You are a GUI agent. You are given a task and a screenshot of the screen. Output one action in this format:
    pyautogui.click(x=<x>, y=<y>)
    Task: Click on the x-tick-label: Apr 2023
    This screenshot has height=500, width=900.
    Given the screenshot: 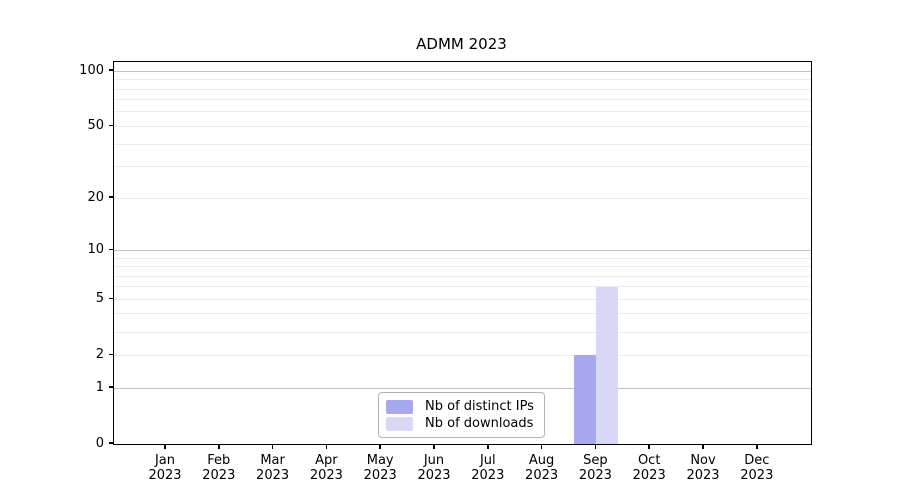 What is the action you would take?
    pyautogui.click(x=326, y=468)
    